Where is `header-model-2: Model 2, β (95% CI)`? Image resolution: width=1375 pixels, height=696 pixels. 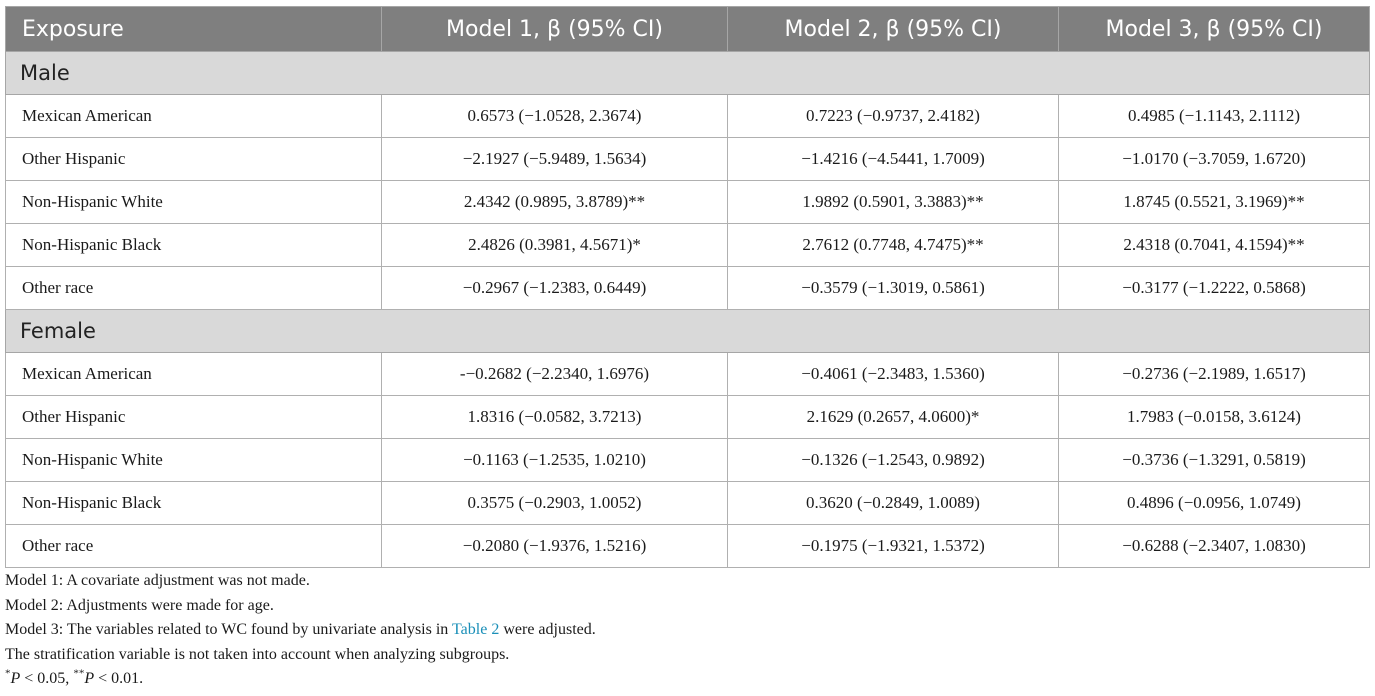
header-model-2: Model 2, β (95% CI) is located at coordinates (893, 29).